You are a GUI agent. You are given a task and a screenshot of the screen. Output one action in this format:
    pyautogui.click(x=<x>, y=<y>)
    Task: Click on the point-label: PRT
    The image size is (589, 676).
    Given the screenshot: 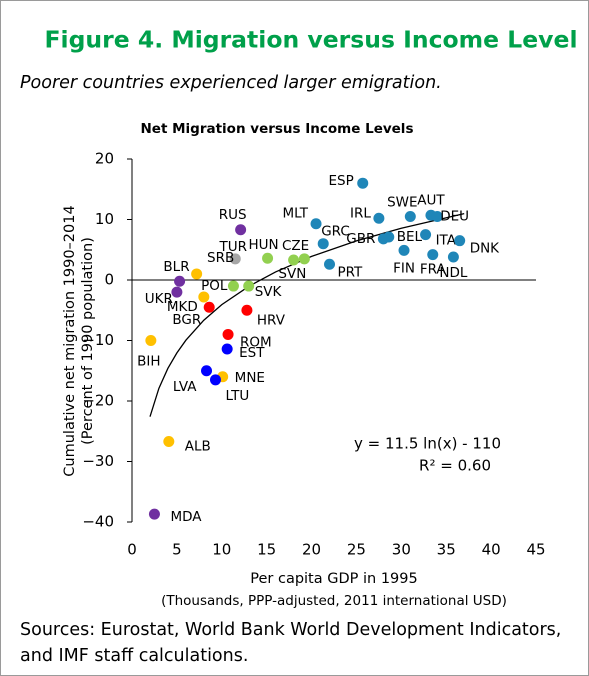 What is the action you would take?
    pyautogui.click(x=351, y=272)
    